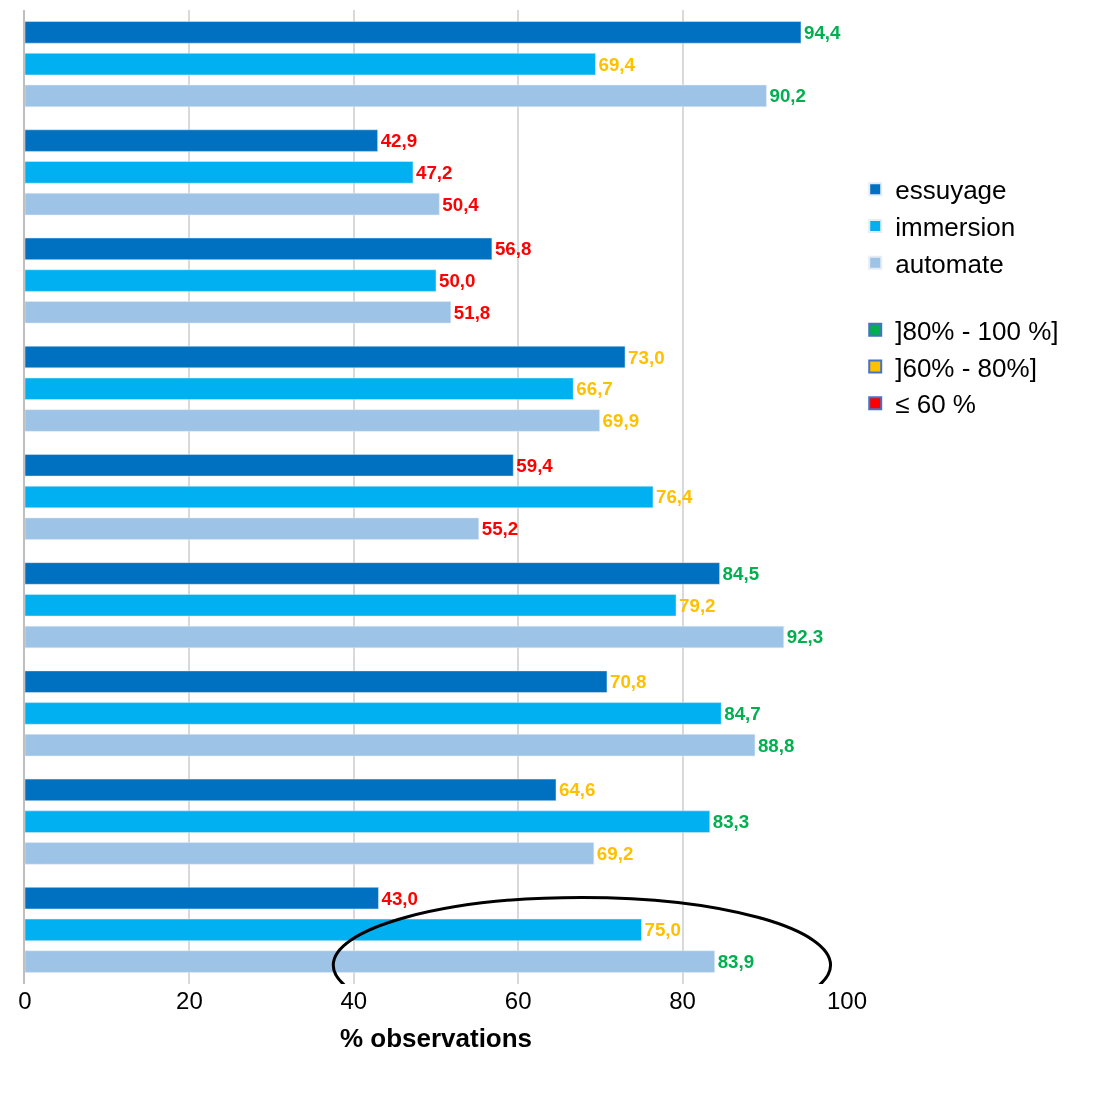 The width and height of the screenshot is (1107, 1094). Describe the element at coordinates (736, 962) in the screenshot. I see `data-label: 83,9` at that location.